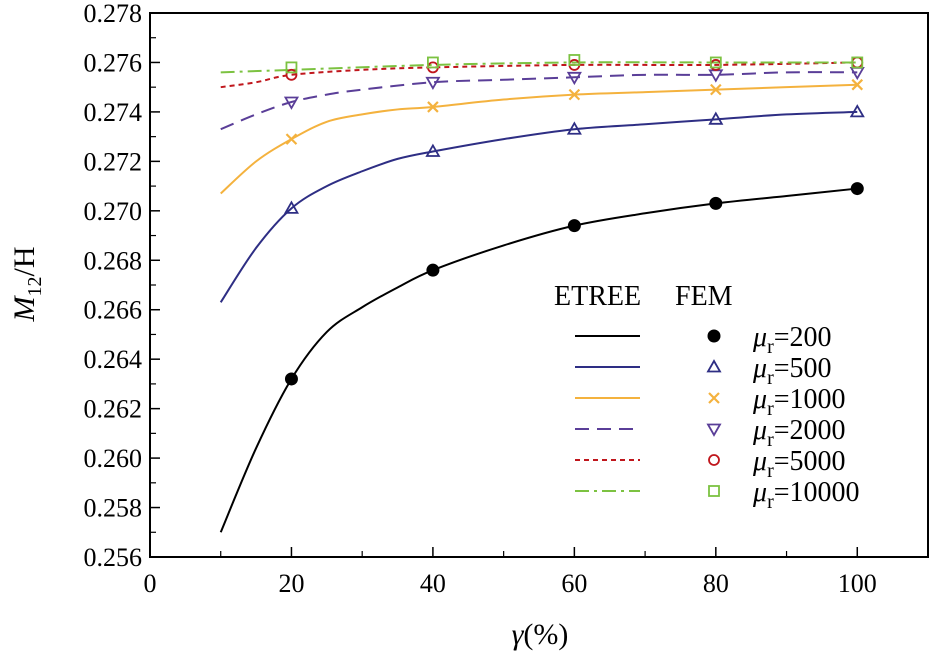 The image size is (931, 651). Describe the element at coordinates (806, 495) in the screenshot. I see `legend-label-5: μr=10000` at that location.